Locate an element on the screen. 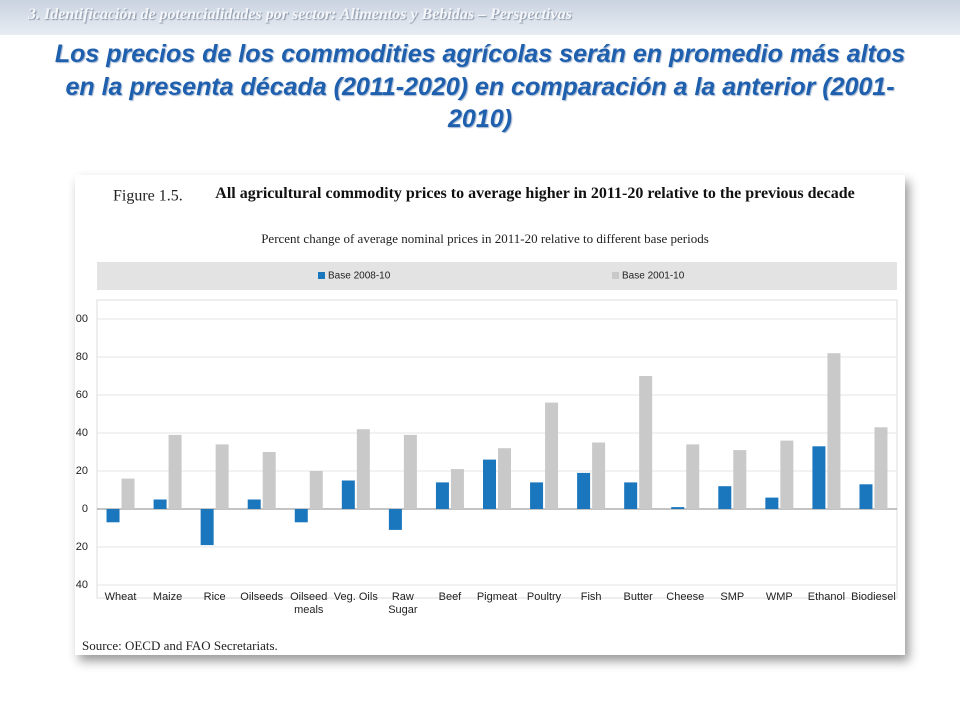 The width and height of the screenshot is (960, 720). x-tick-label: Maize is located at coordinates (167, 597).